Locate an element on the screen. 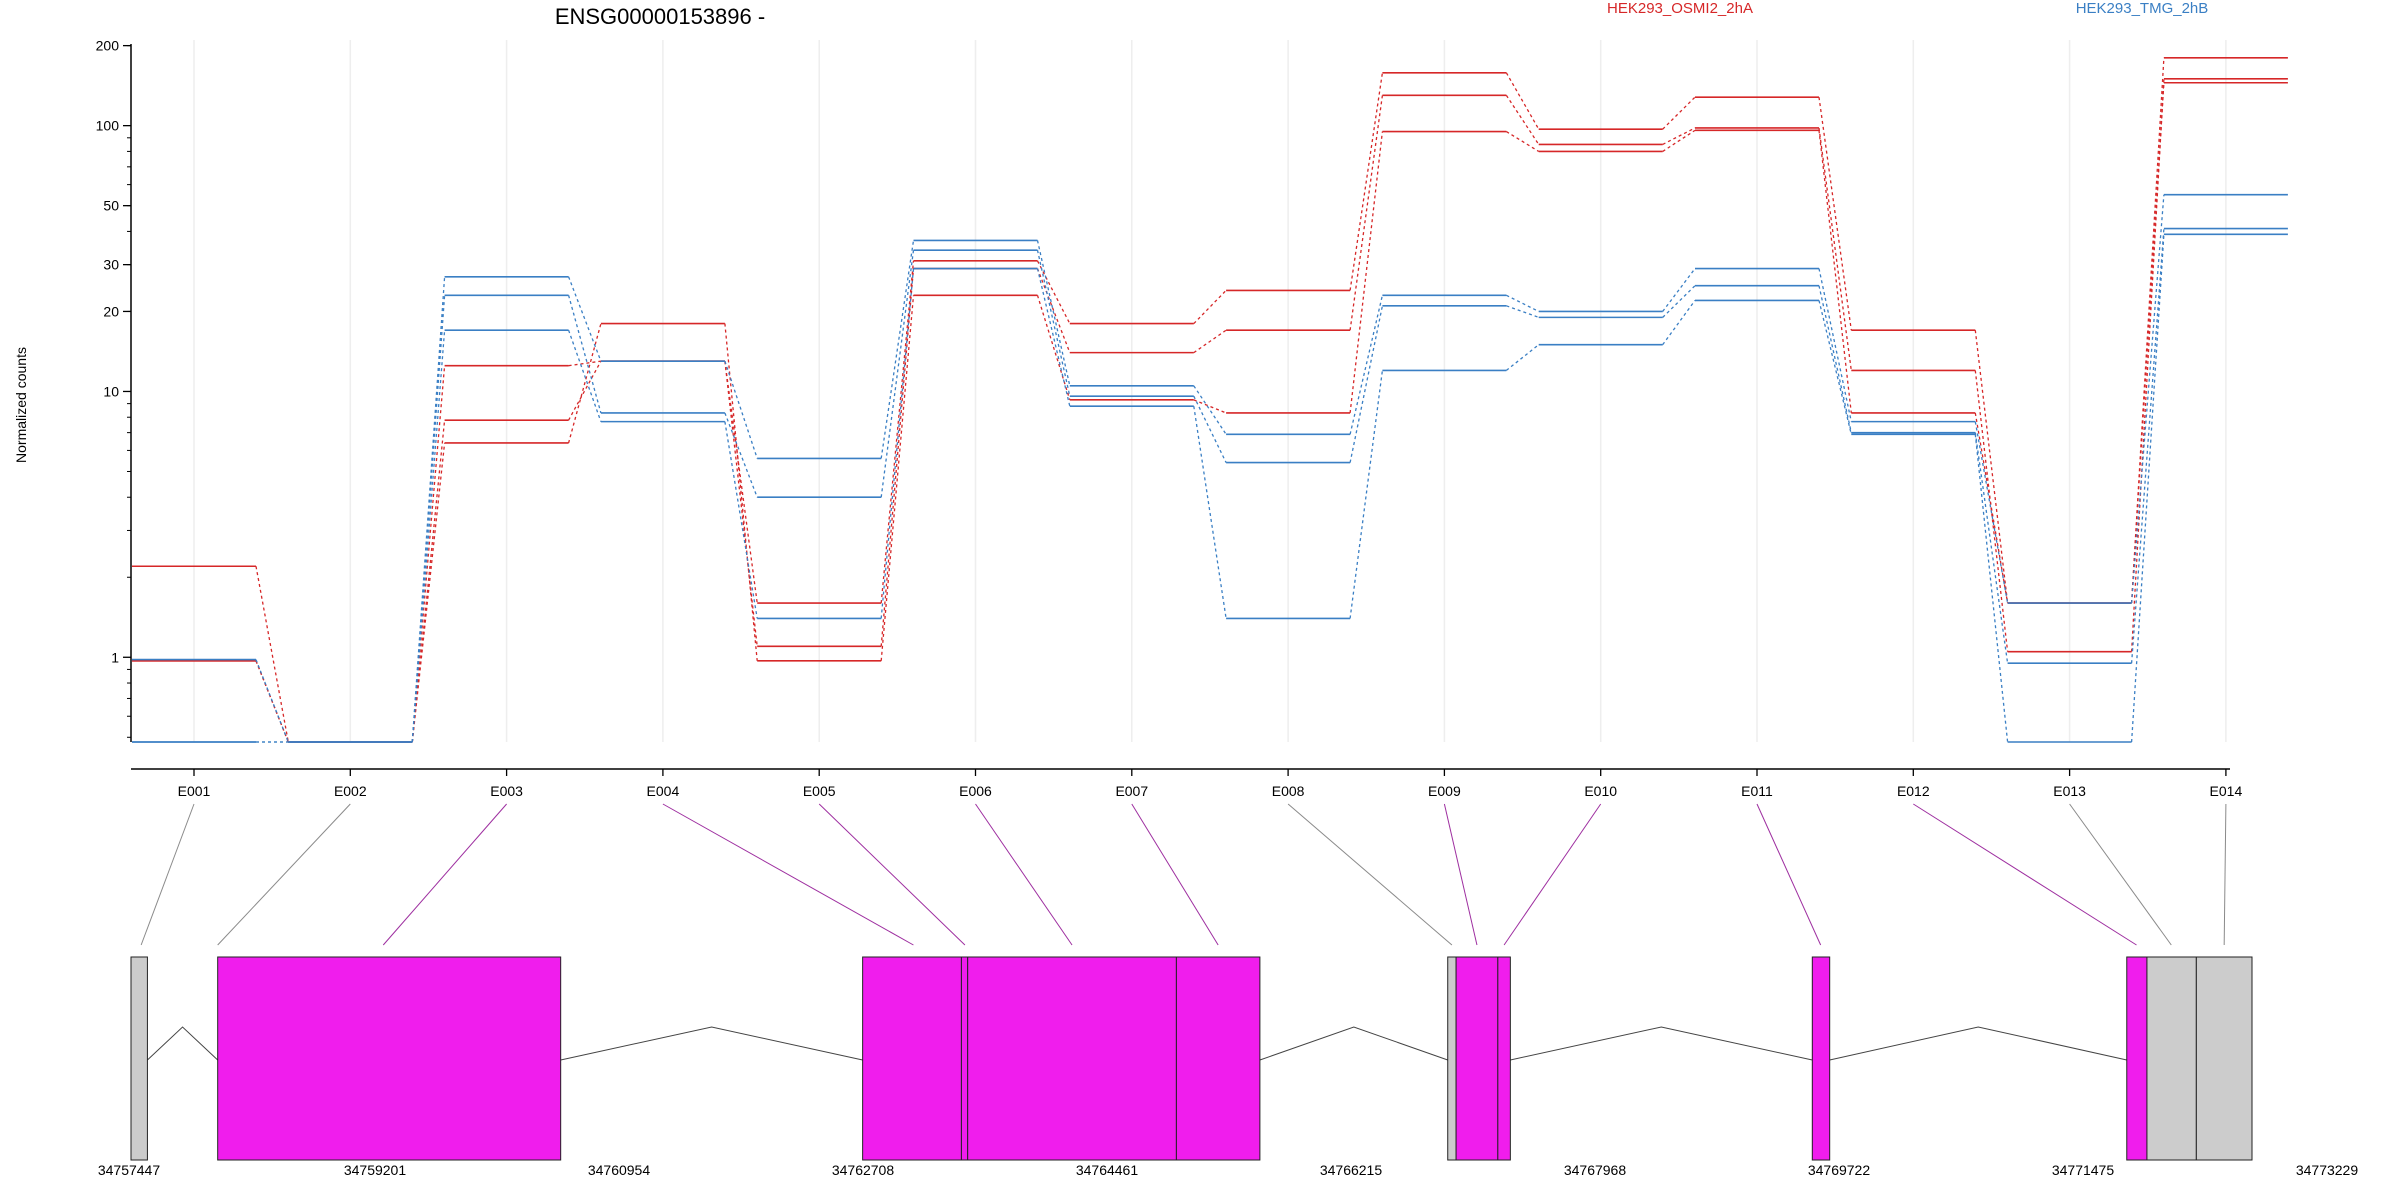  y-tick-label: 20 is located at coordinates (111, 311).